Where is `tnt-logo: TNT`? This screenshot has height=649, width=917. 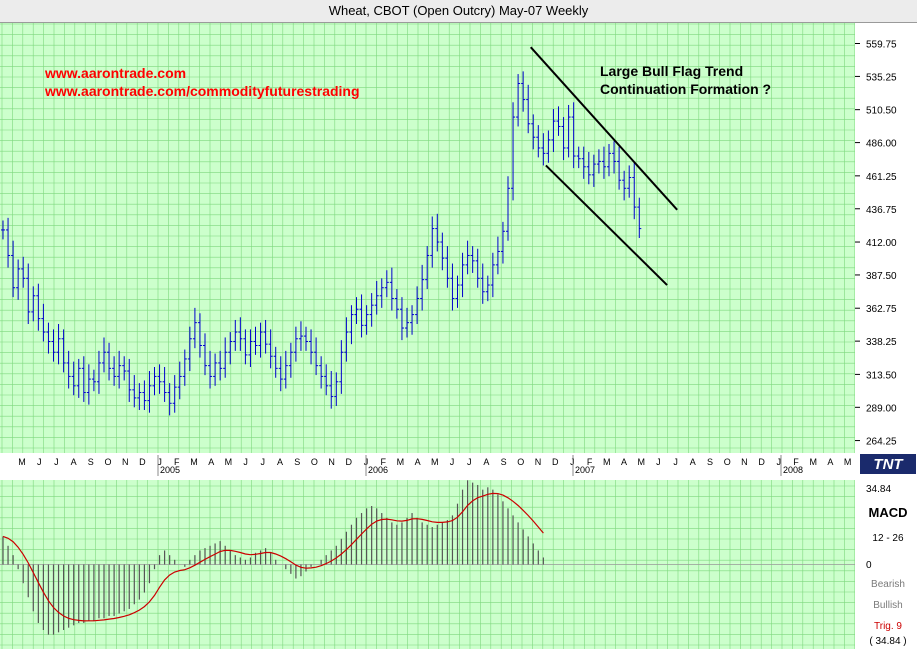
tnt-logo: TNT is located at coordinates (888, 464).